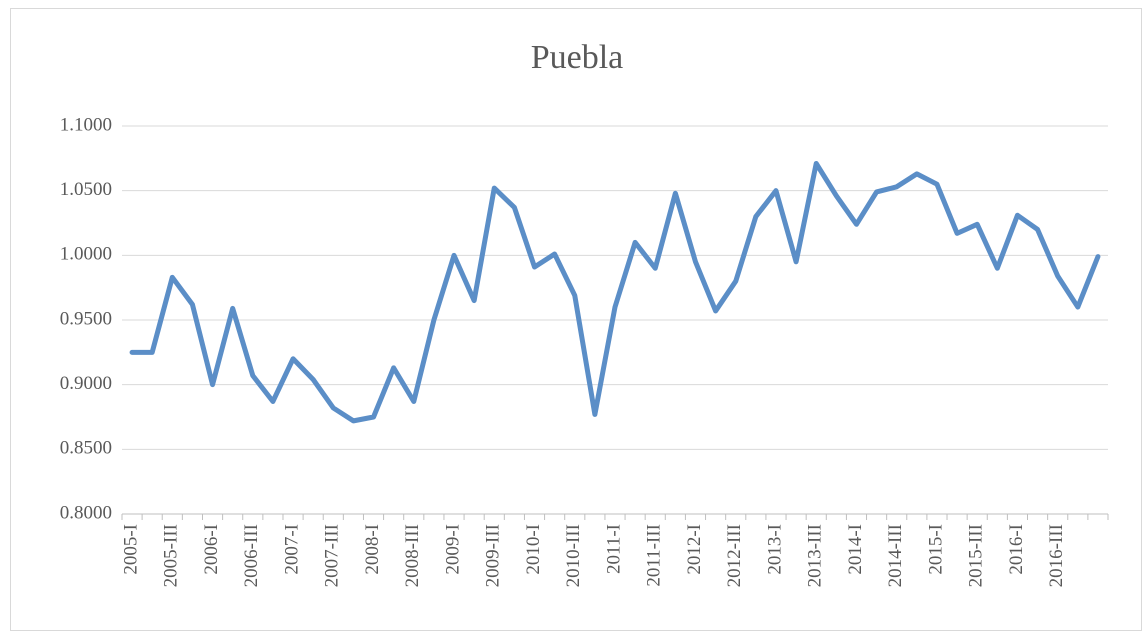 This screenshot has width=1143, height=632. Describe the element at coordinates (734, 555) in the screenshot. I see `x-tick-label: 2012-III` at that location.